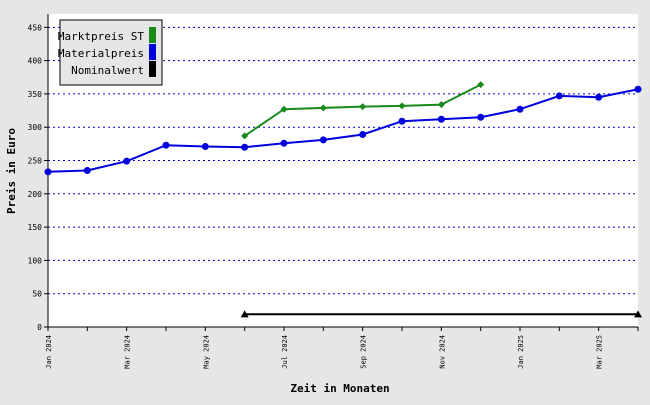  I want to click on legend: Marktpreis ST Materialpreis Nominalwert, so click(110, 52).